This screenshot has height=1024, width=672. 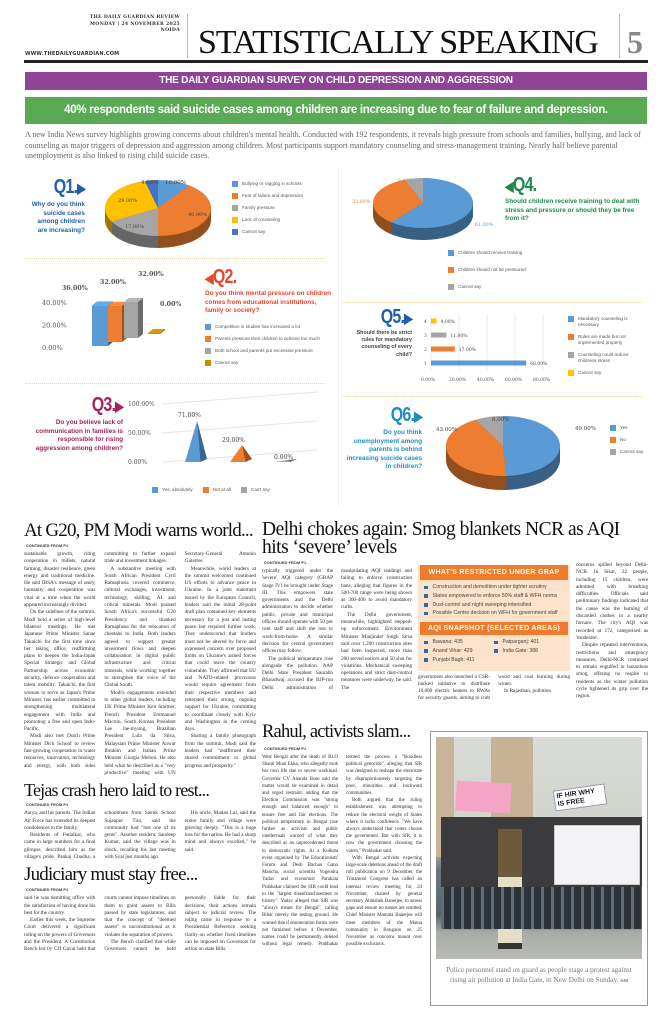 I want to click on paper-name: THE DAILY GUARDIAN REVIEW, so click(x=134, y=17).